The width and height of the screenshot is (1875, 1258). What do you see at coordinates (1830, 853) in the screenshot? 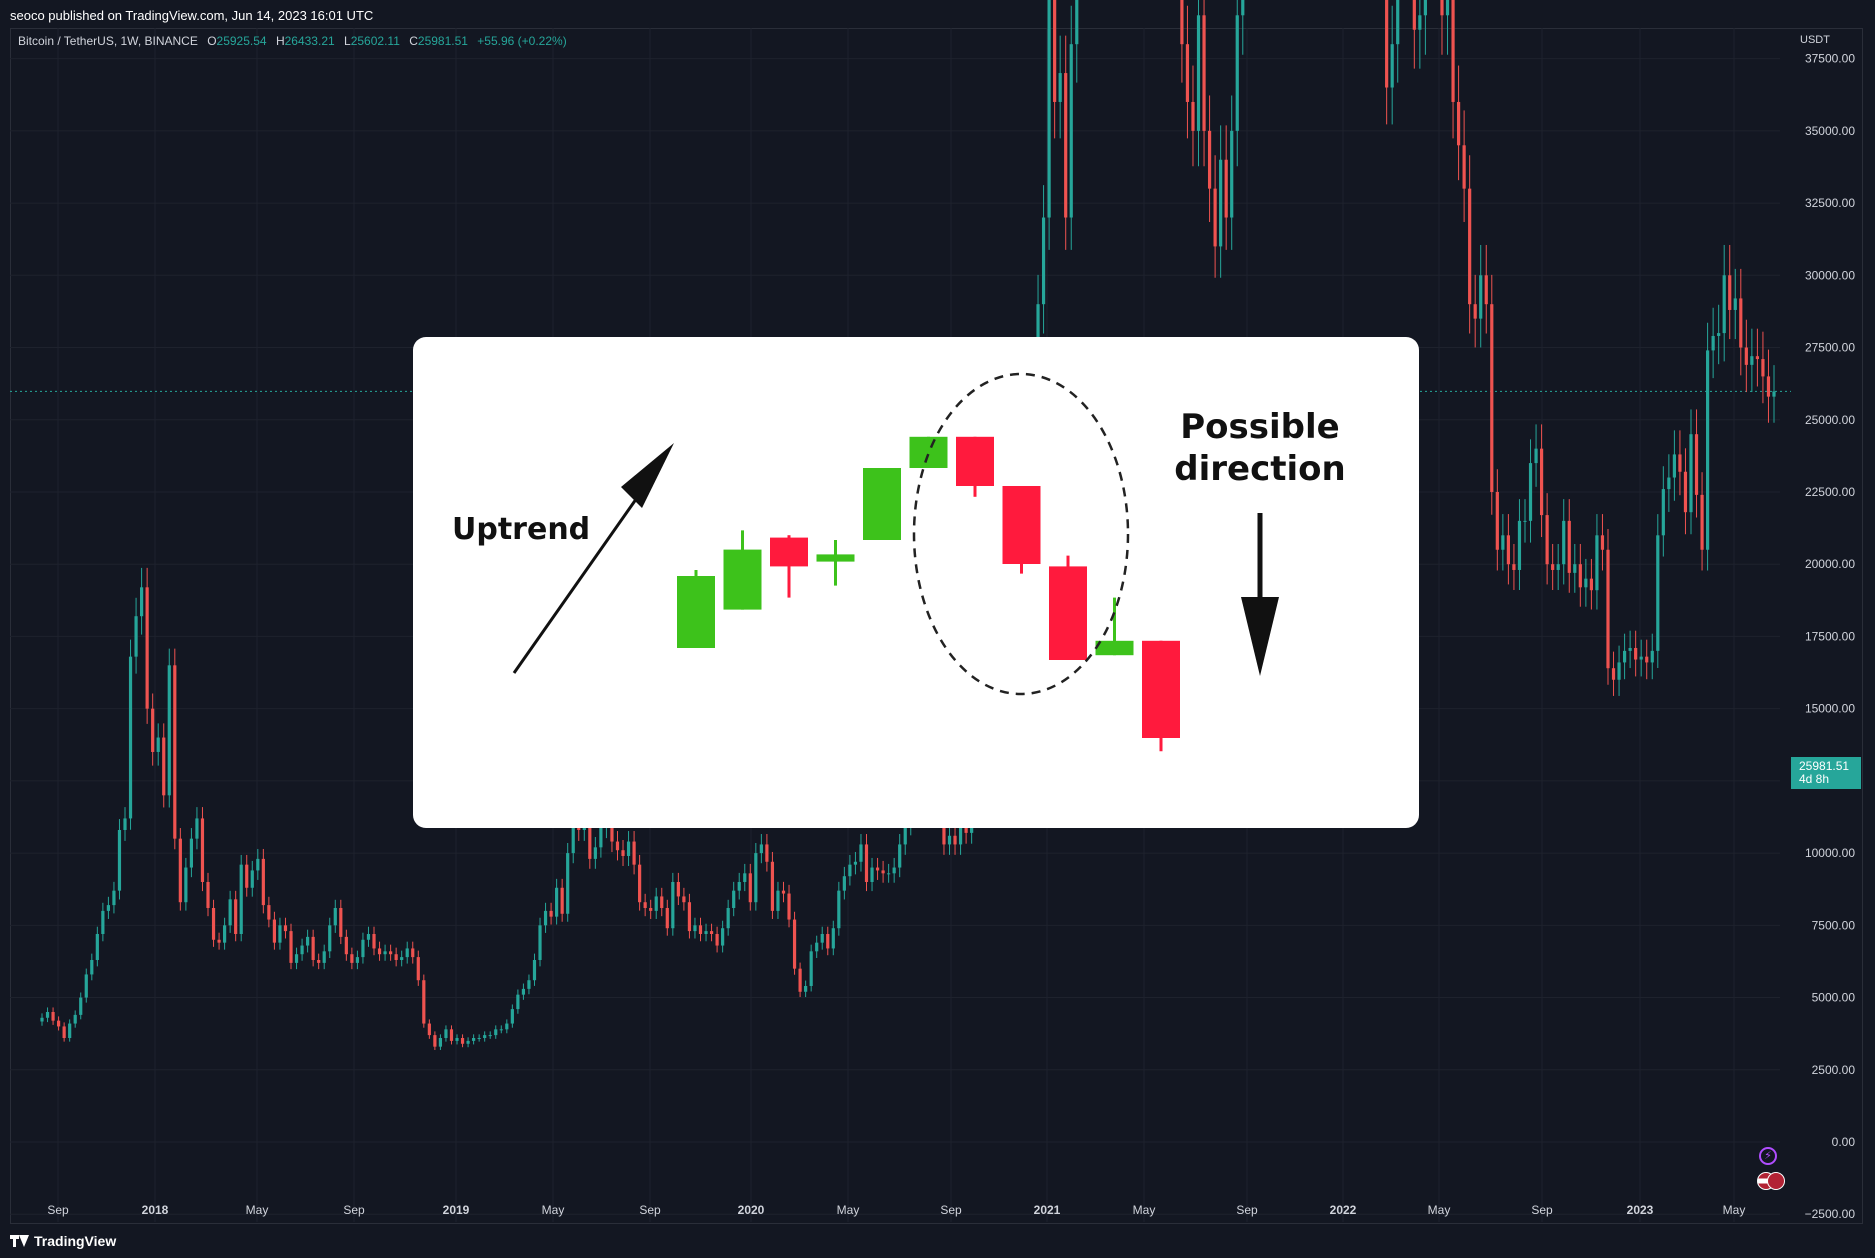
I see `price-tick-label: 10000.00` at bounding box center [1830, 853].